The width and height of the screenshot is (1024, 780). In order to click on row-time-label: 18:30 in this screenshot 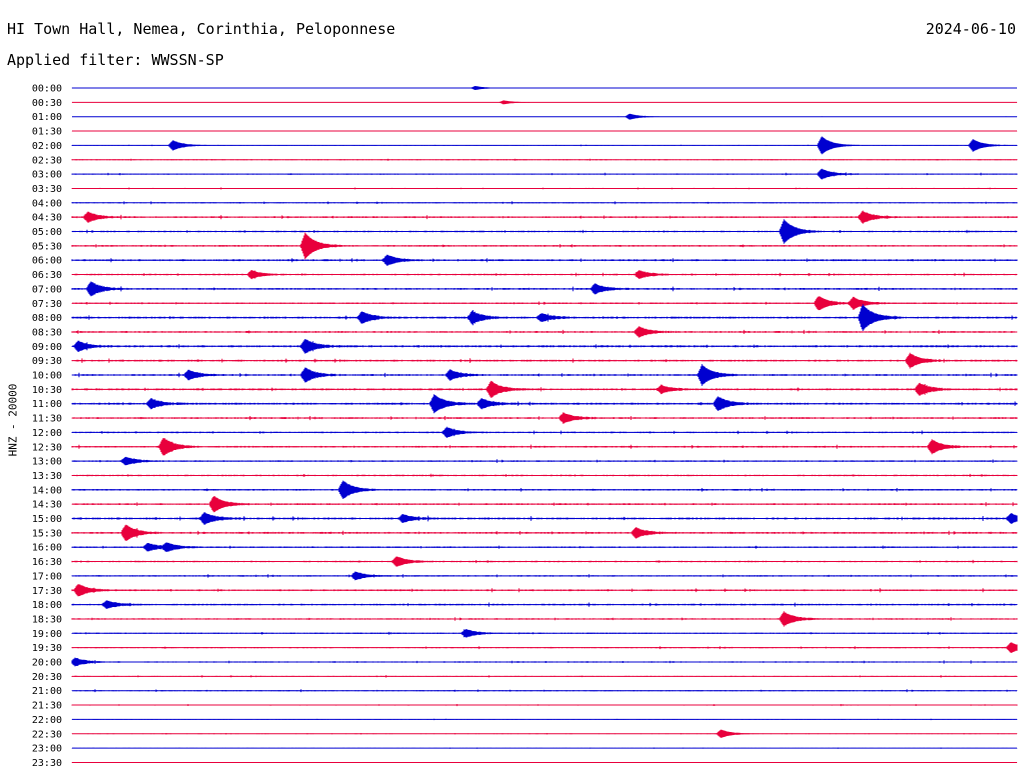, I will do `click(47, 619)`.